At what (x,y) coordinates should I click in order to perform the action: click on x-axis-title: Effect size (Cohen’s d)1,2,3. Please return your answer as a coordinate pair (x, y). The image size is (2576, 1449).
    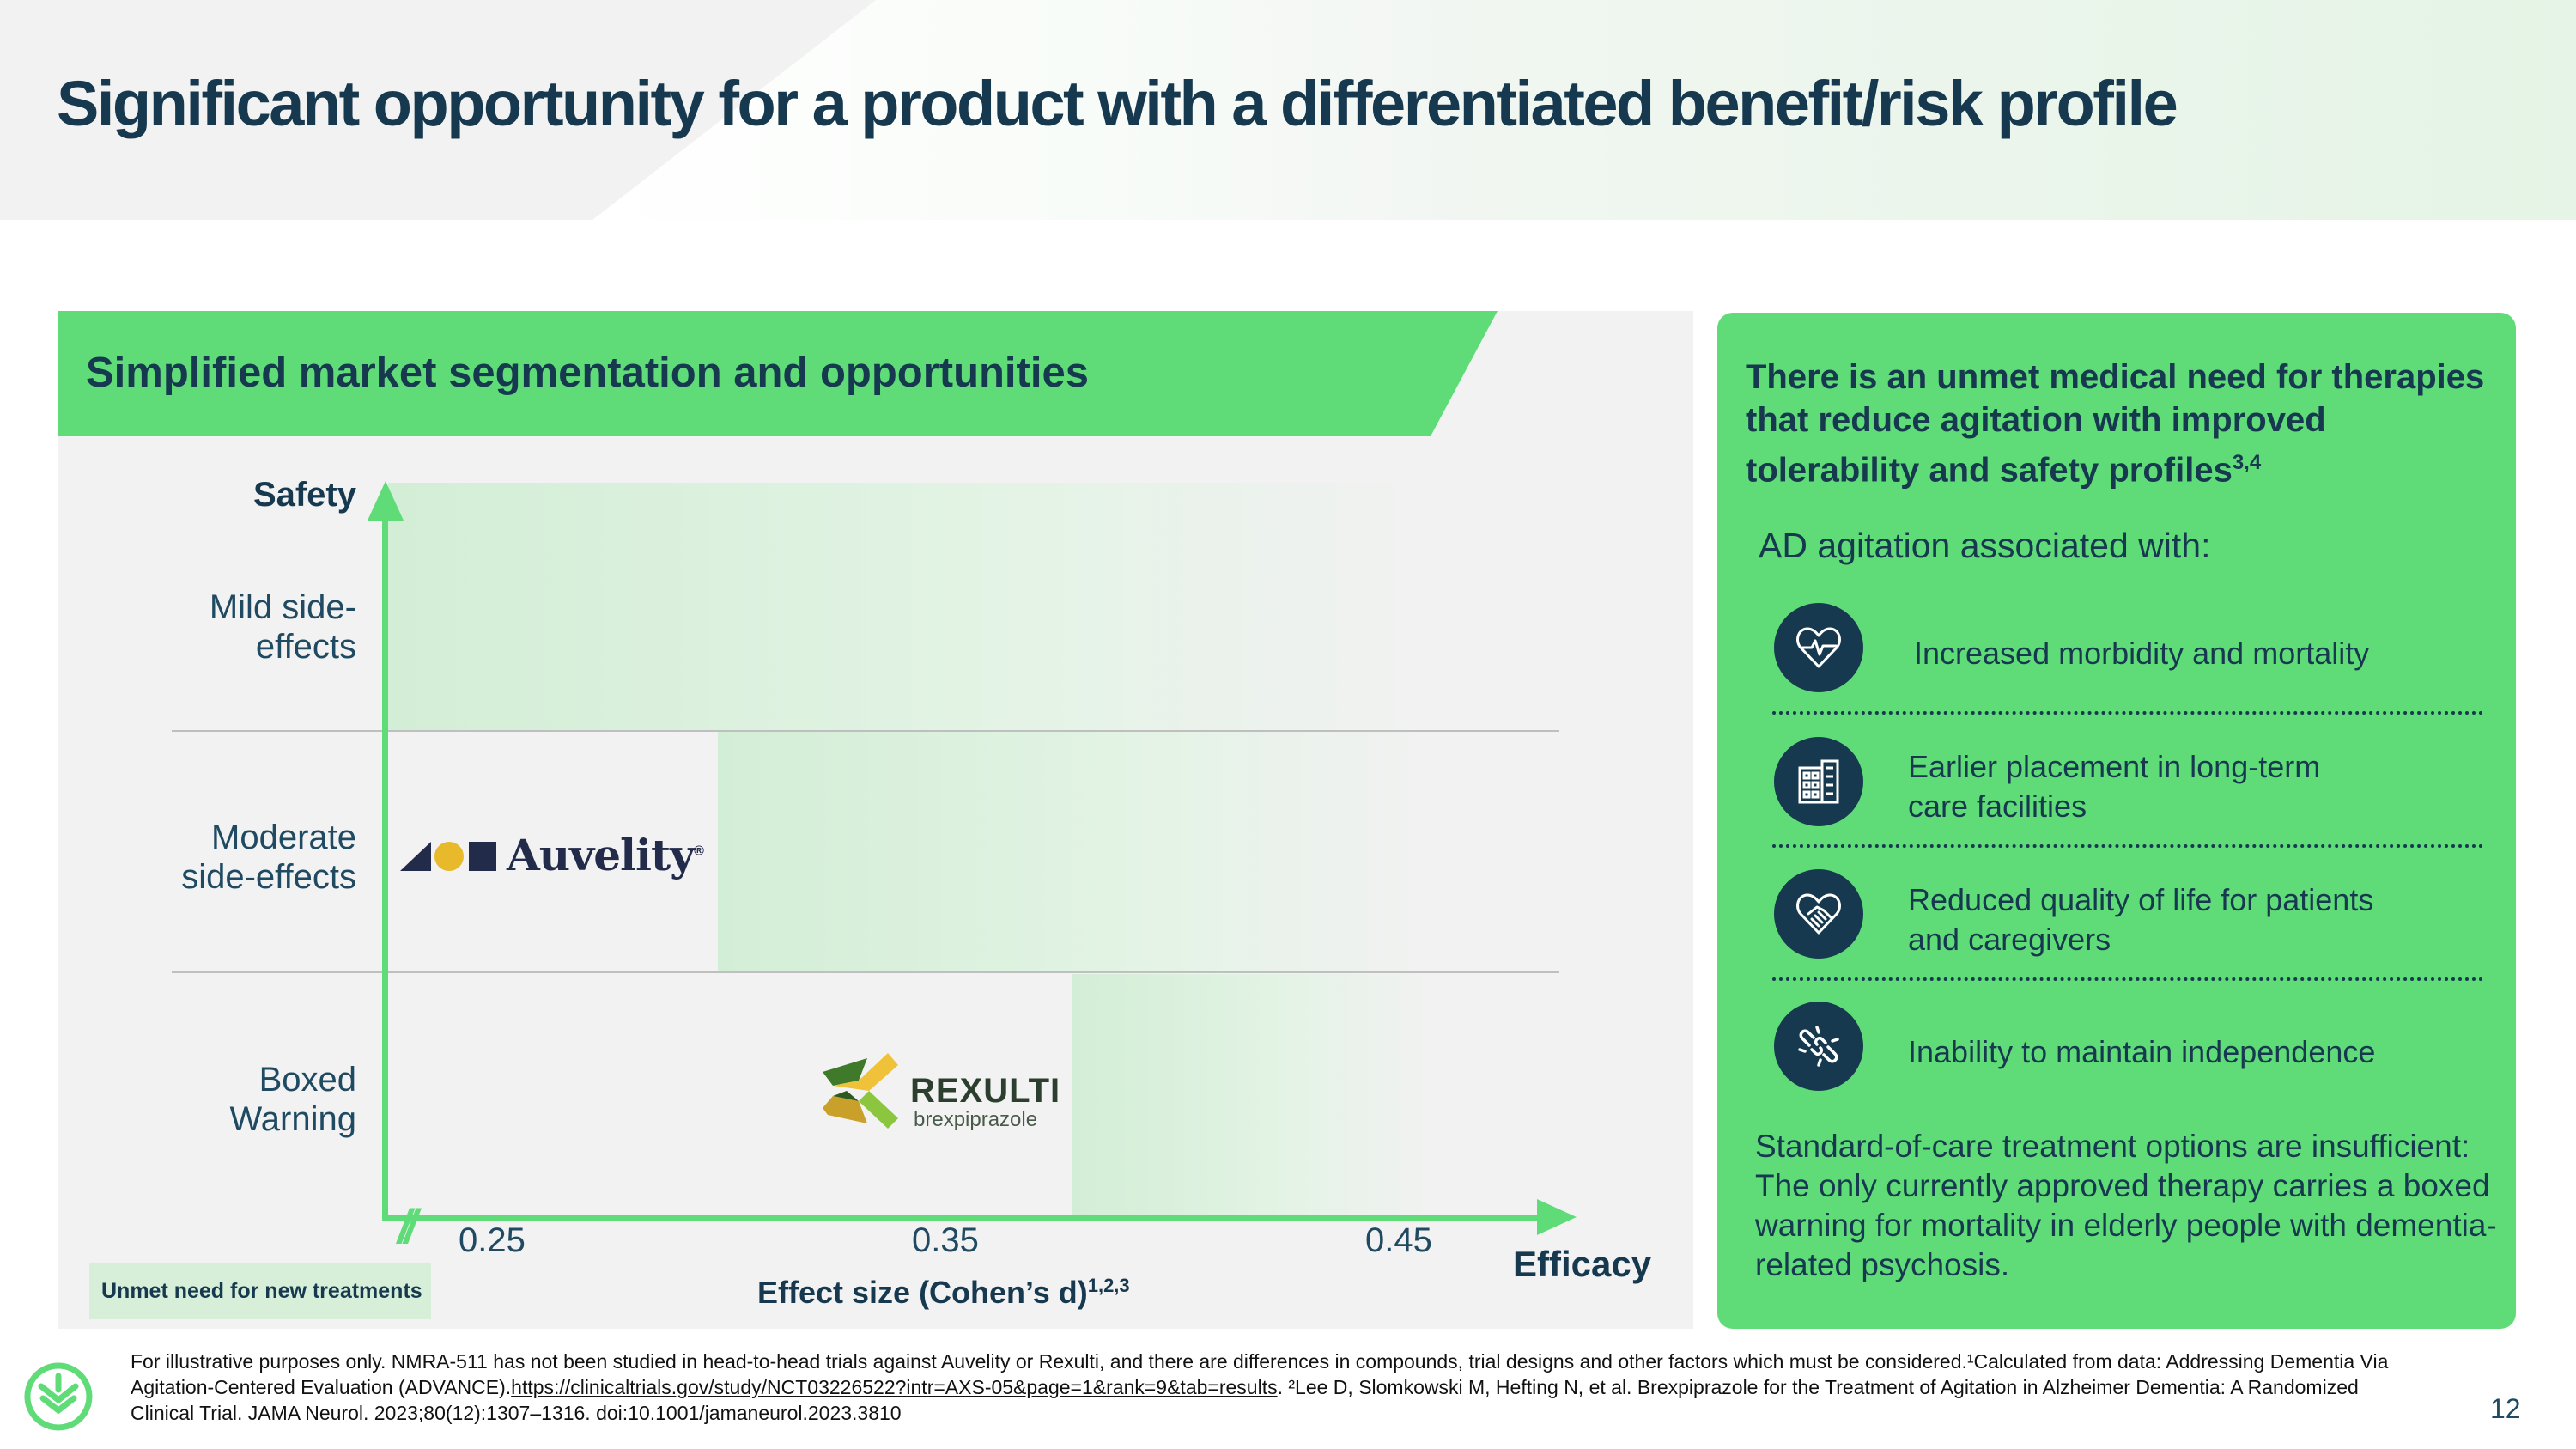
    Looking at the image, I should click on (943, 1293).